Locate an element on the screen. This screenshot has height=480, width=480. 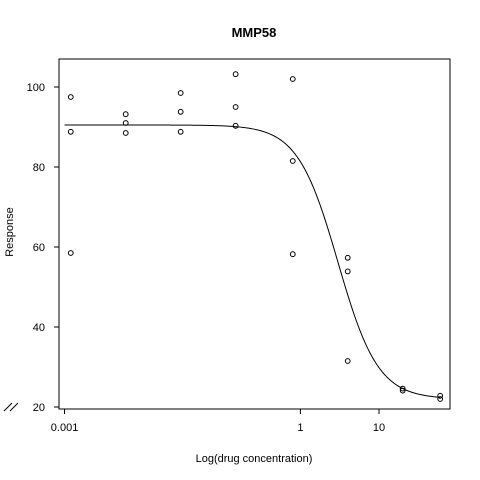
y-axis-break-marks is located at coordinates (11, 407).